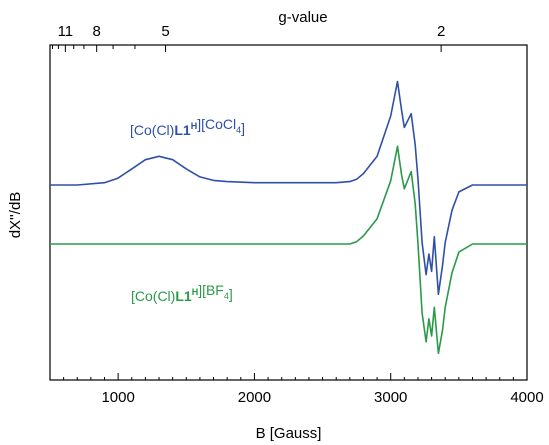 The width and height of the screenshot is (549, 445). Describe the element at coordinates (254, 397) in the screenshot. I see `x-tick-label: 2000` at that location.